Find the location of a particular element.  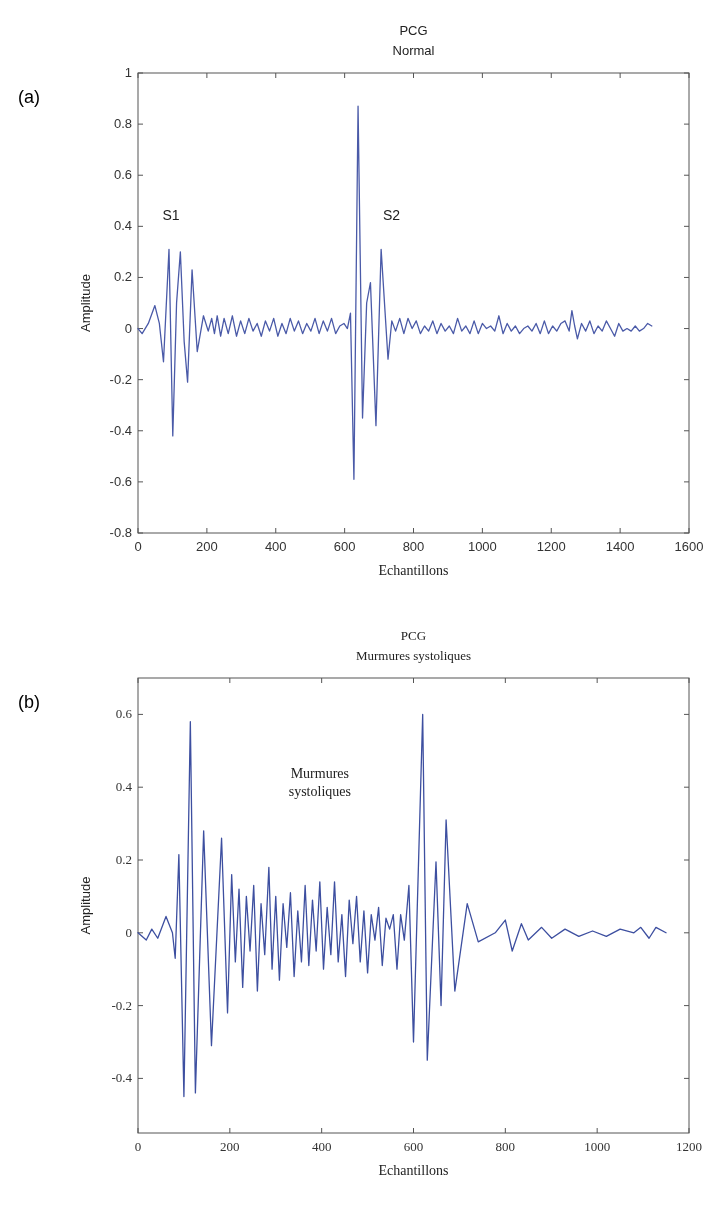

y-tick-label: 1 is located at coordinates (128, 72).